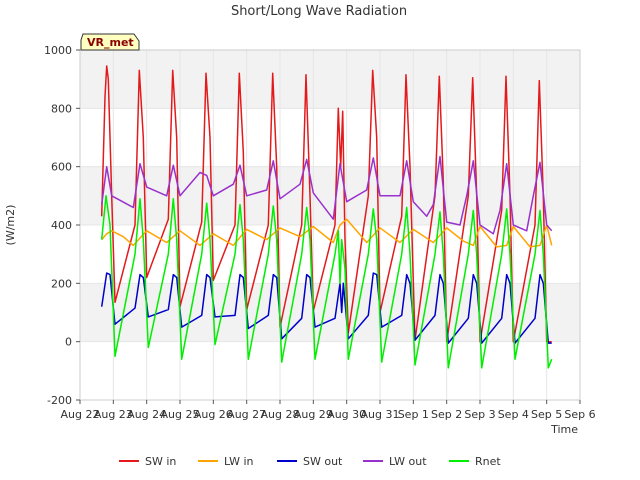 Image resolution: width=640 pixels, height=480 pixels. What do you see at coordinates (213, 414) in the screenshot?
I see `x-tick-label: Aug 26` at bounding box center [213, 414].